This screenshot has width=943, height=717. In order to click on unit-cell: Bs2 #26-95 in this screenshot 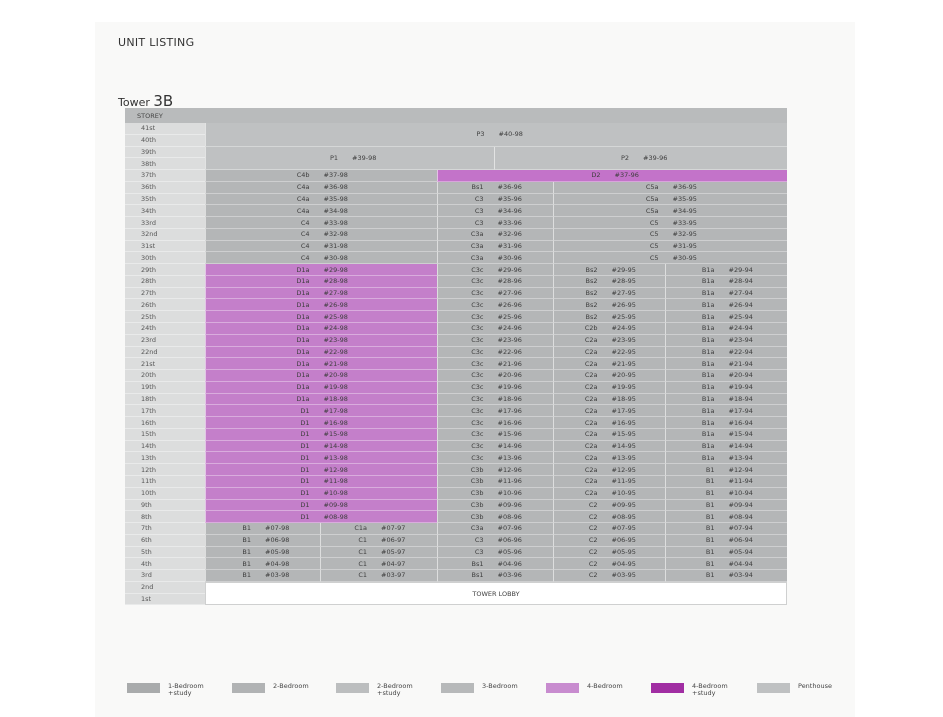, I will do `click(609, 305)`.